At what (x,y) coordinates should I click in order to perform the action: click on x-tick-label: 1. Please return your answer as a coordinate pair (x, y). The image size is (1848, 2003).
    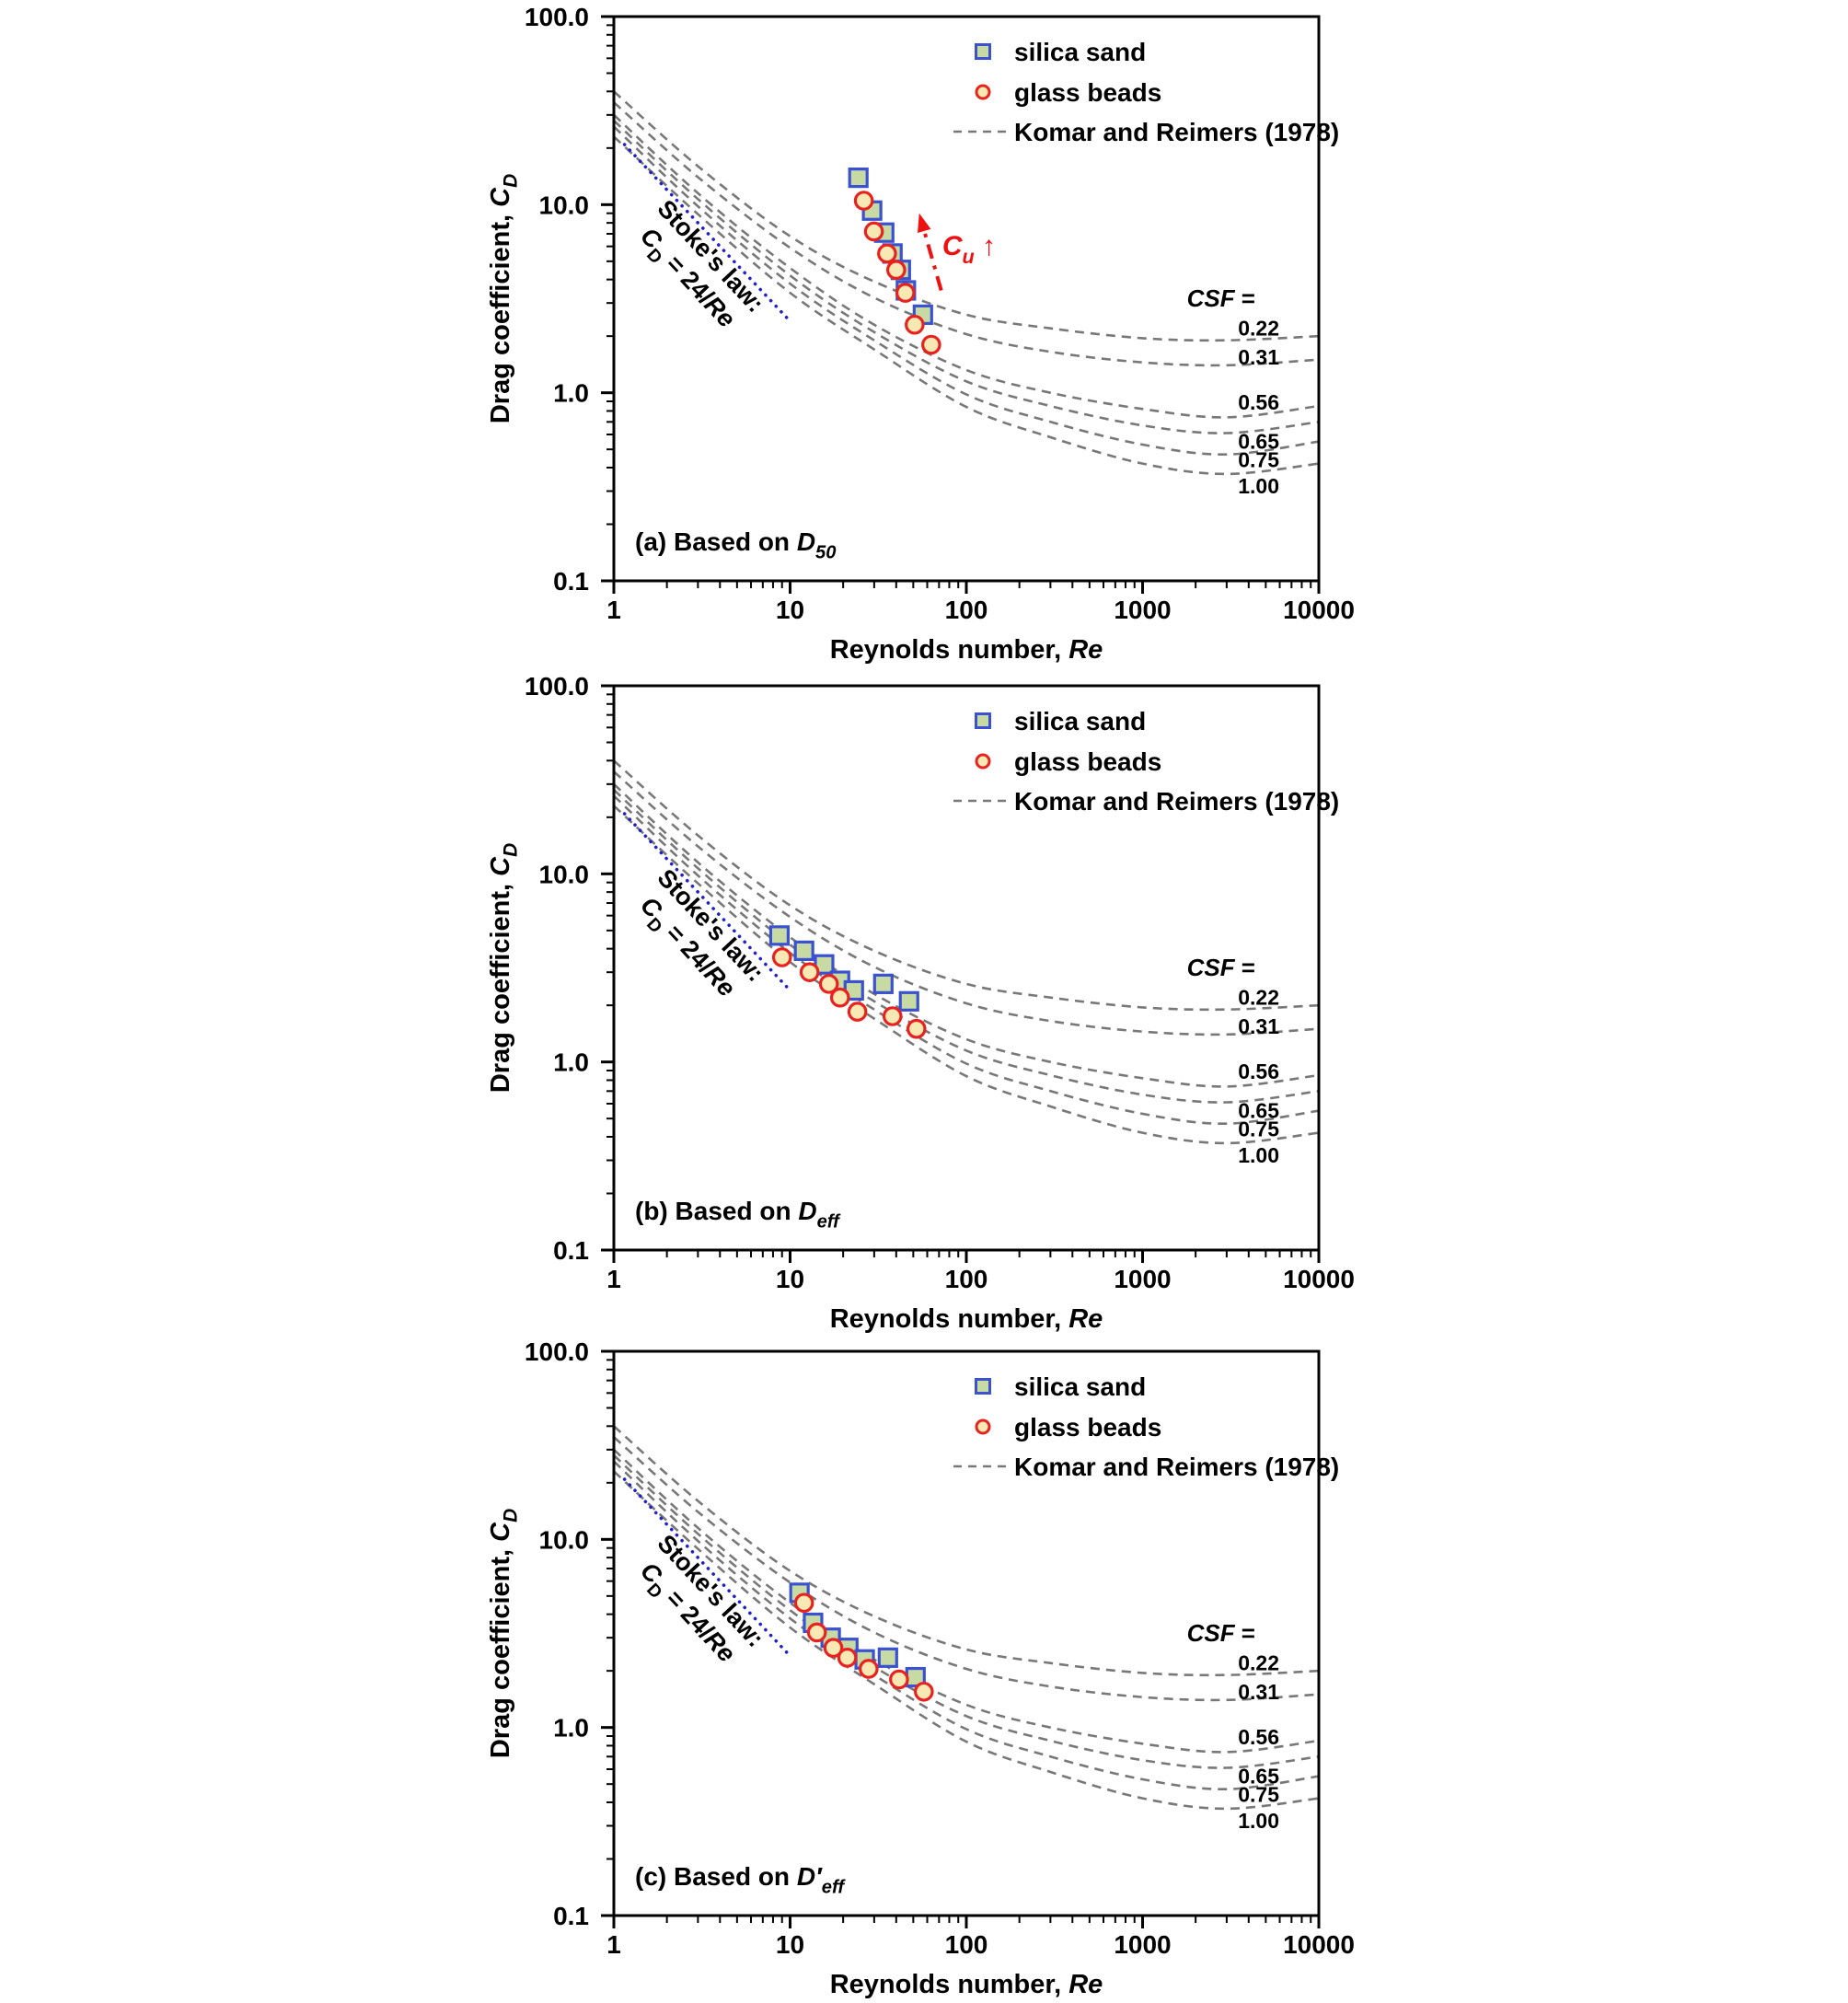
    Looking at the image, I should click on (613, 1279).